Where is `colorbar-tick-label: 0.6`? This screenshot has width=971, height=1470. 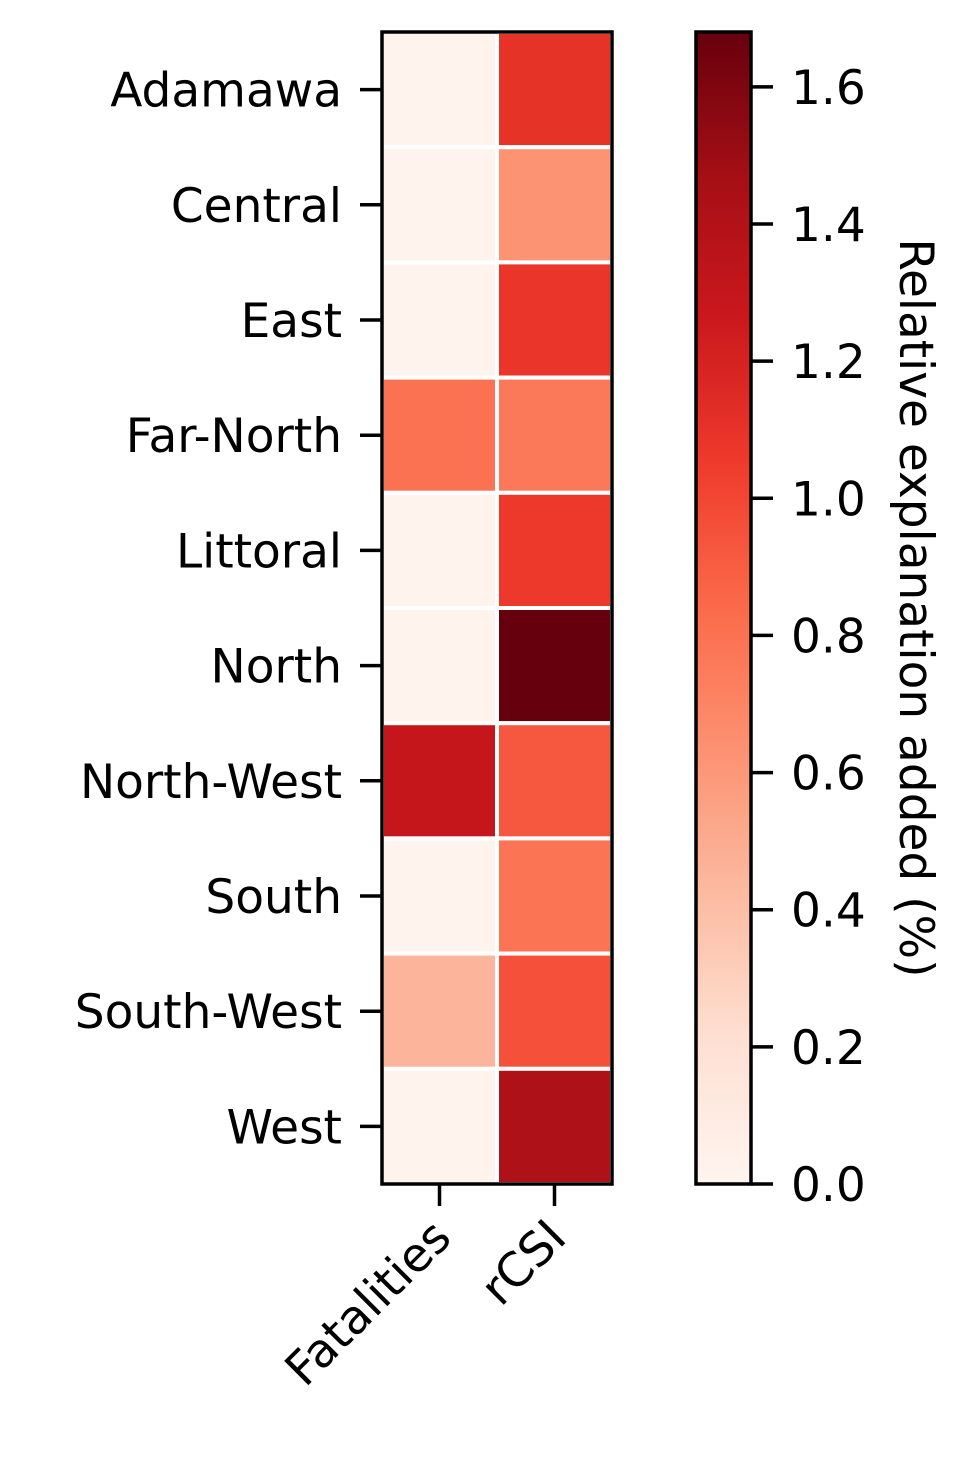
colorbar-tick-label: 0.6 is located at coordinates (828, 774).